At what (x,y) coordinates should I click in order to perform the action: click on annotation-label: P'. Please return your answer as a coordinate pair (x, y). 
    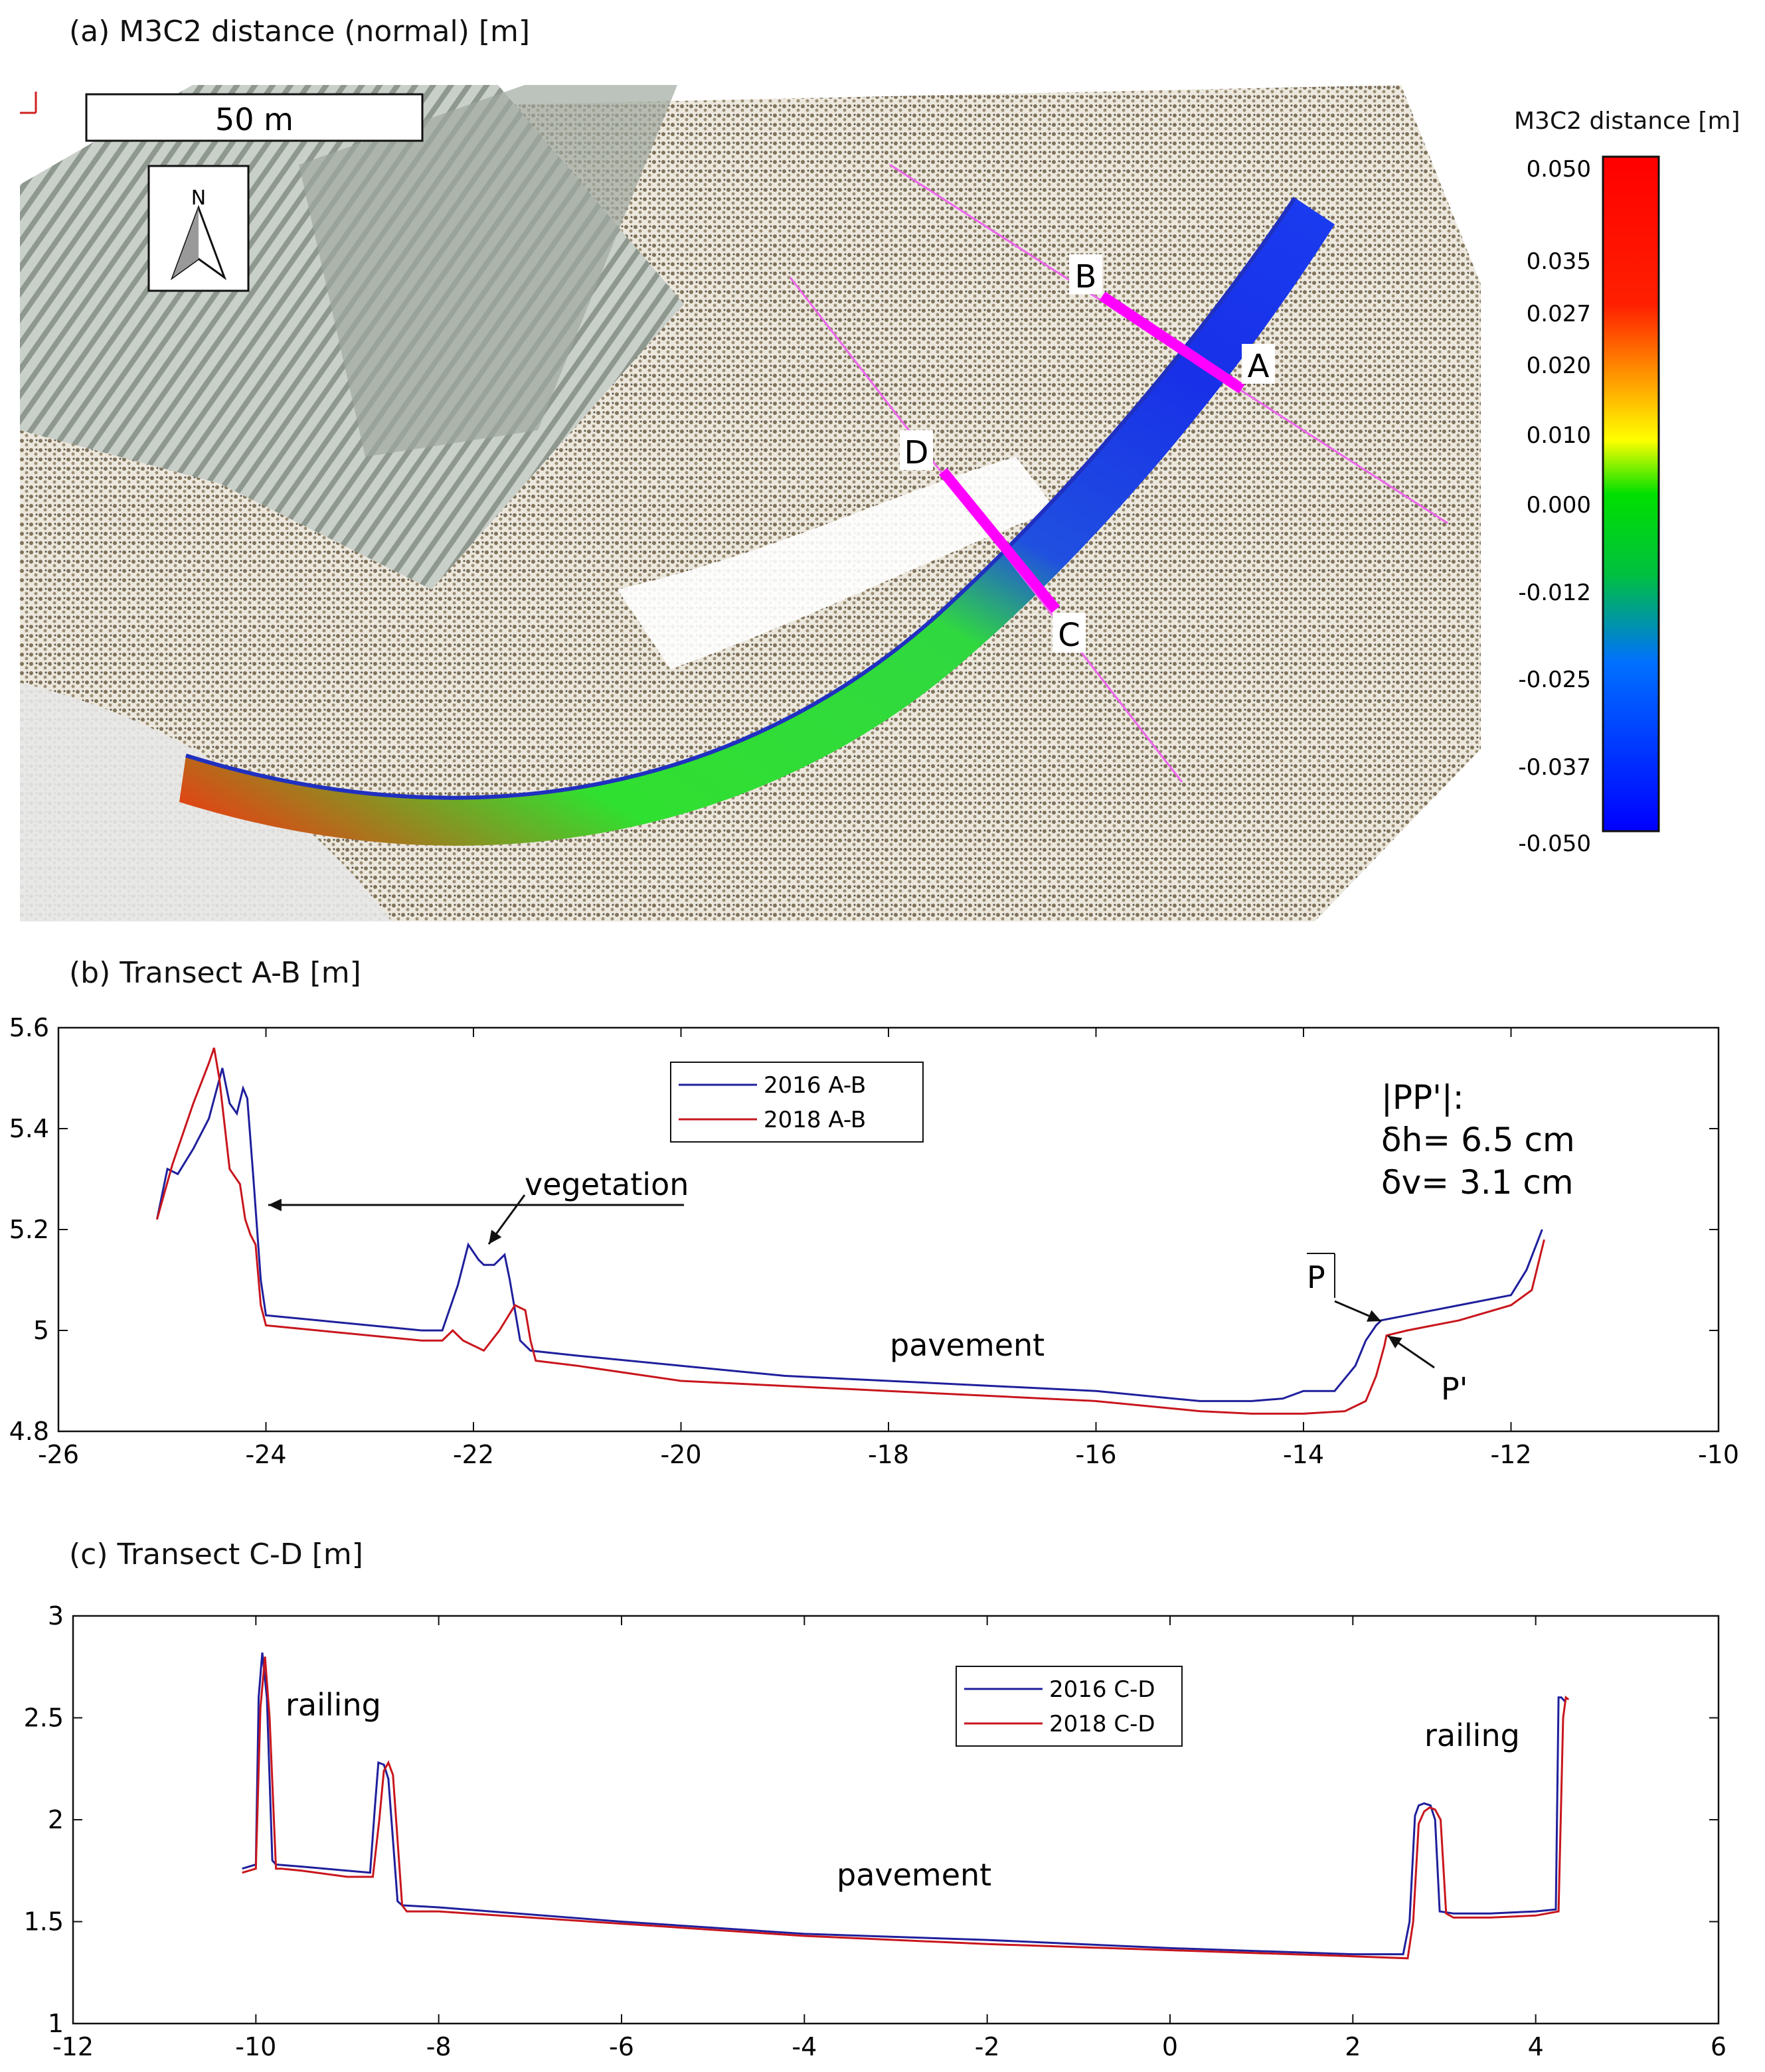
    Looking at the image, I should click on (1454, 1389).